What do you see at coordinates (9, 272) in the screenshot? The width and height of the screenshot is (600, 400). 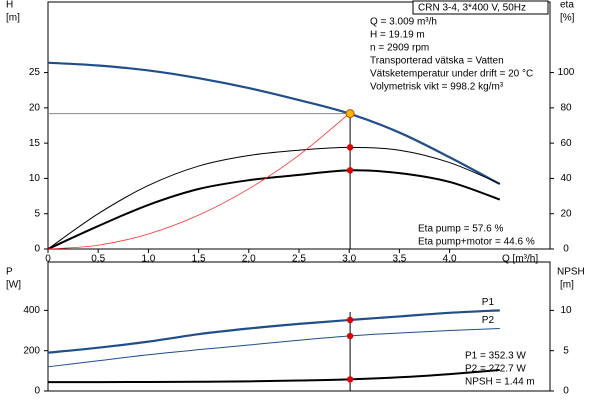 I see `y-label: P` at bounding box center [9, 272].